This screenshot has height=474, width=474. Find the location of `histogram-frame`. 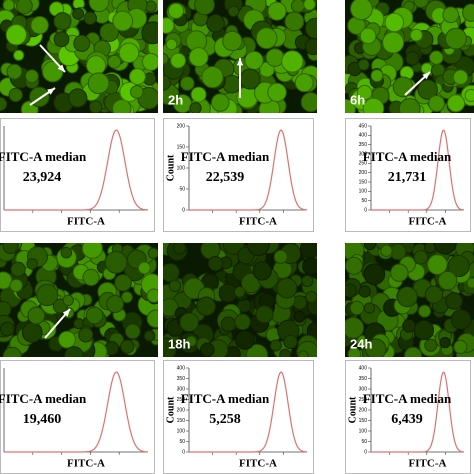

histogram-frame is located at coordinates (238, 175).